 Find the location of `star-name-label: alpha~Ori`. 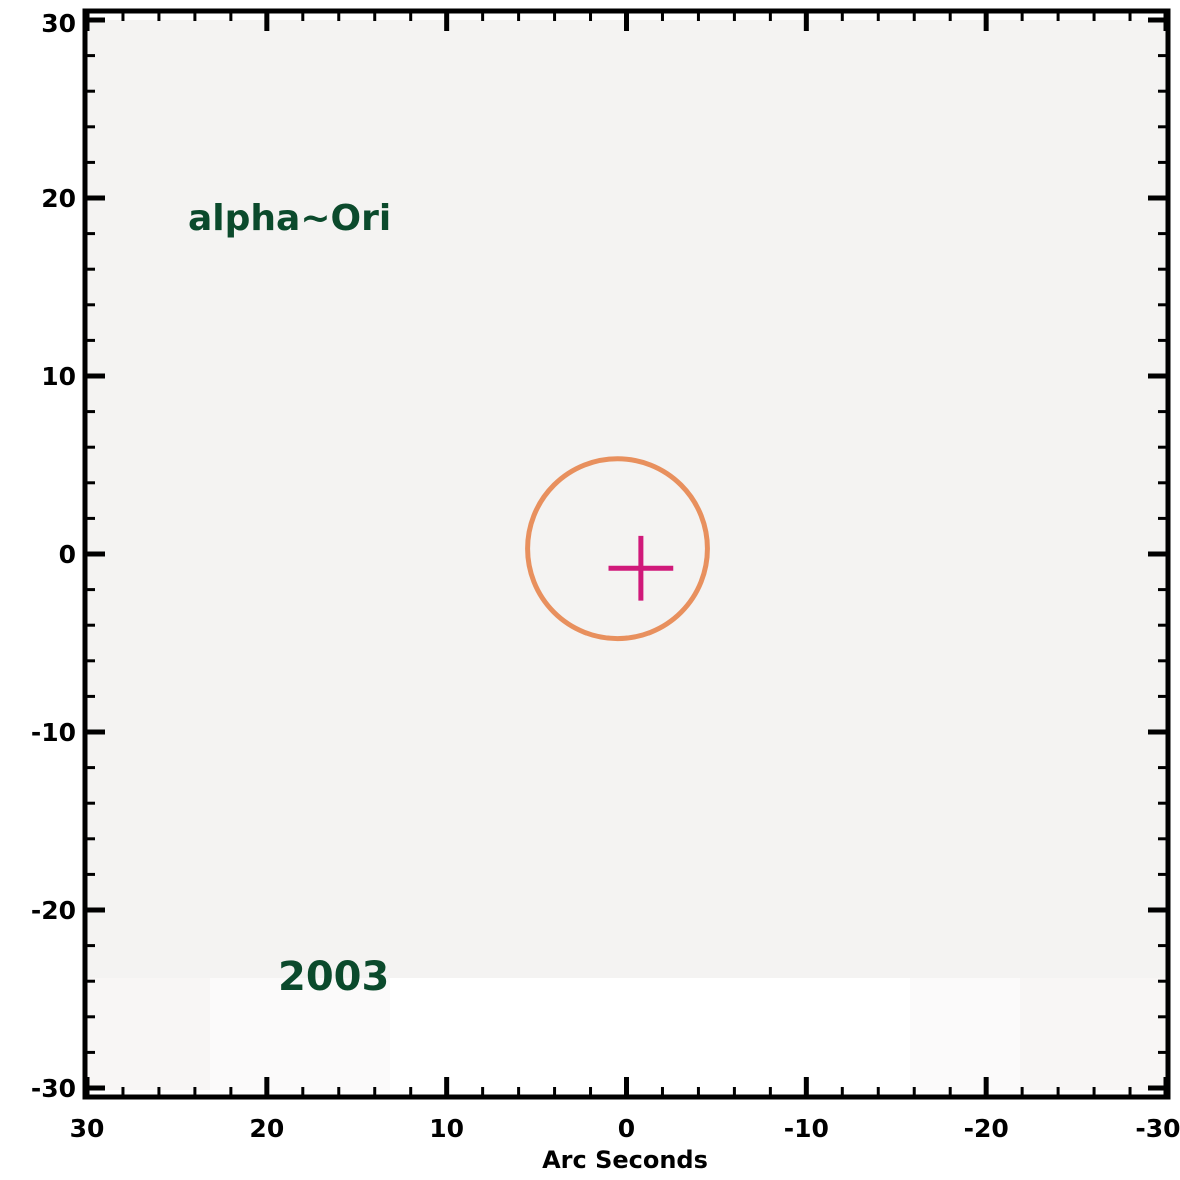

star-name-label: alpha~Ori is located at coordinates (289, 218).